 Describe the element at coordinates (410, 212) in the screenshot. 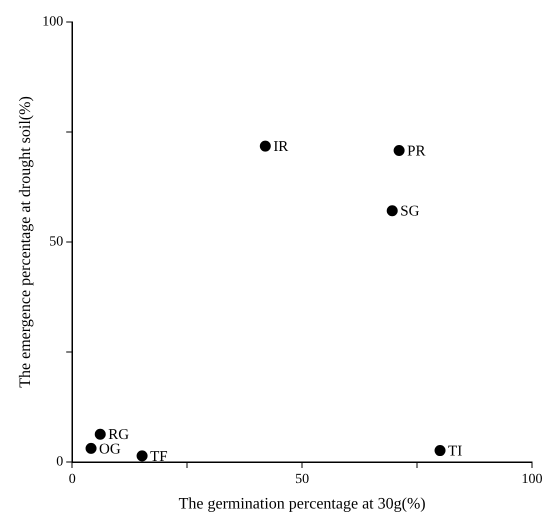

I see `annotation: SG` at that location.